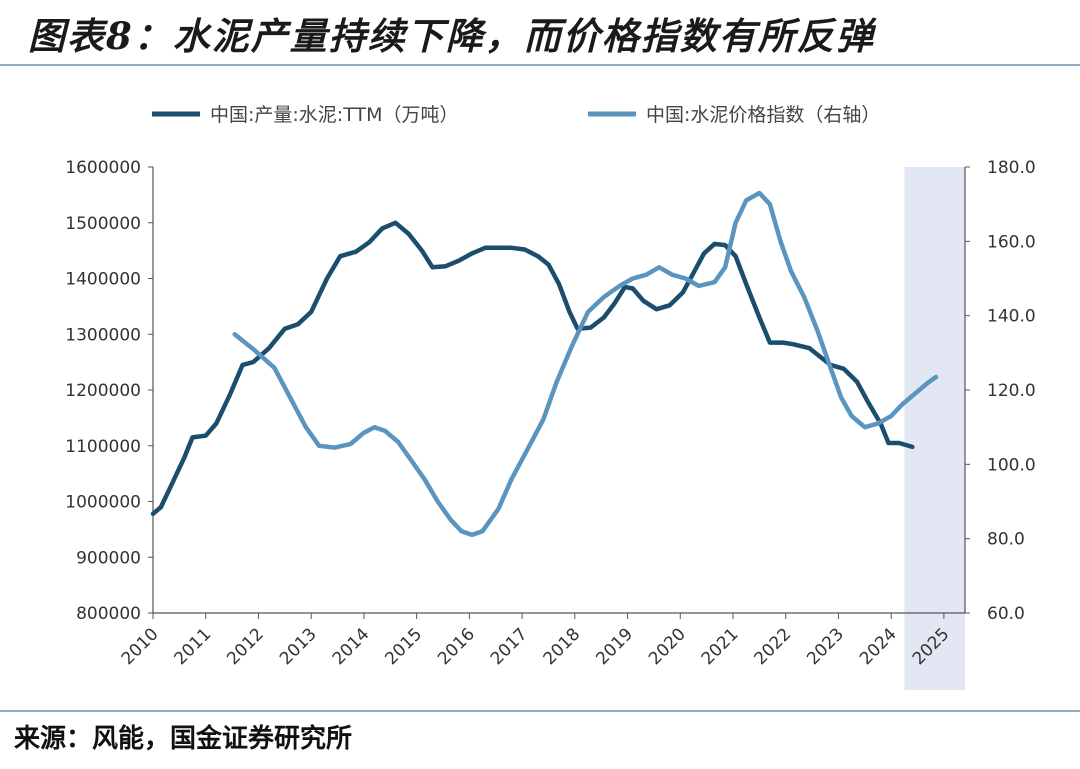 The image size is (1080, 769). I want to click on left-axis-tick-label: 1200000, so click(103, 391).